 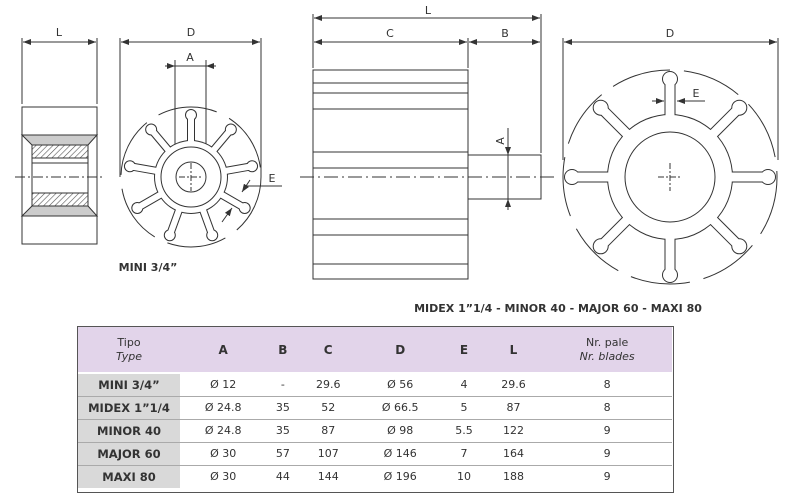 I want to click on header-d: D, so click(x=400, y=349).